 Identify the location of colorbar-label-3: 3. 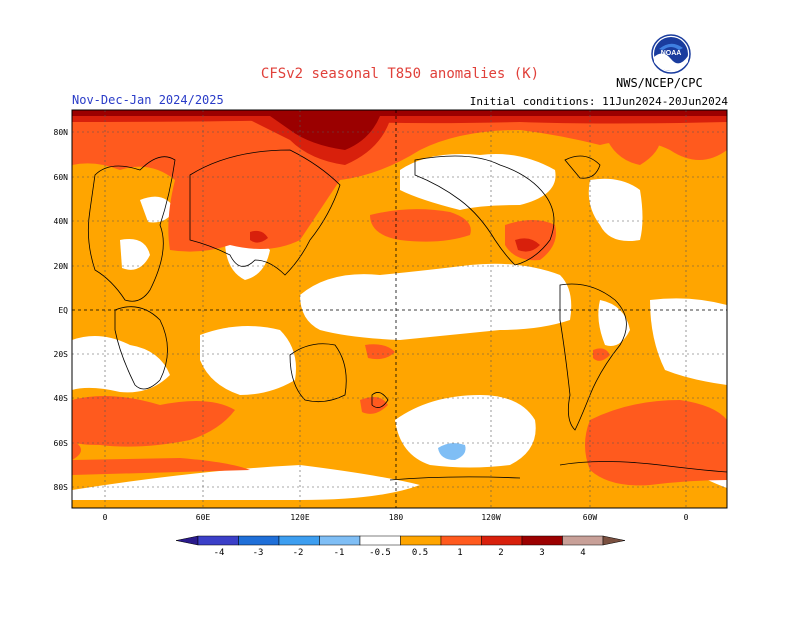
(542, 553).